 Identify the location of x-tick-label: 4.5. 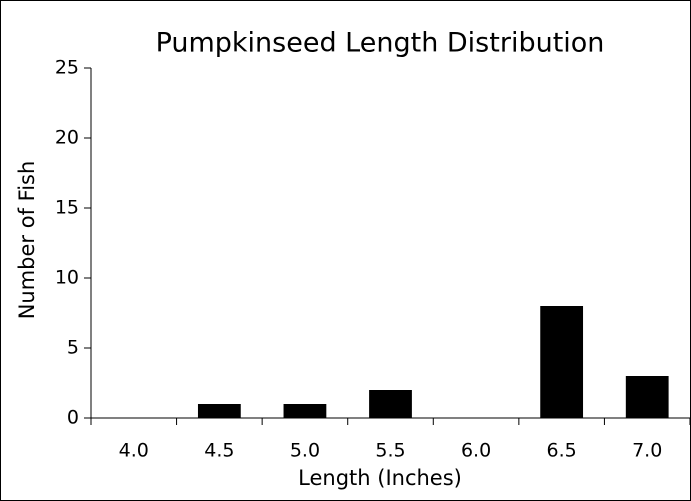
(219, 451).